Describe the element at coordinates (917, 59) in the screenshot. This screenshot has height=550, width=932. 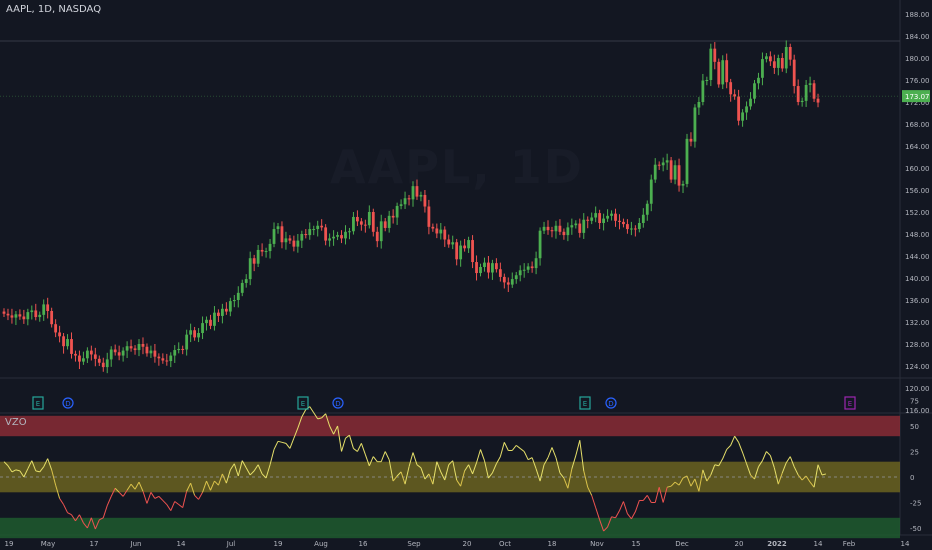
I see `price-tick-label: 180.00` at that location.